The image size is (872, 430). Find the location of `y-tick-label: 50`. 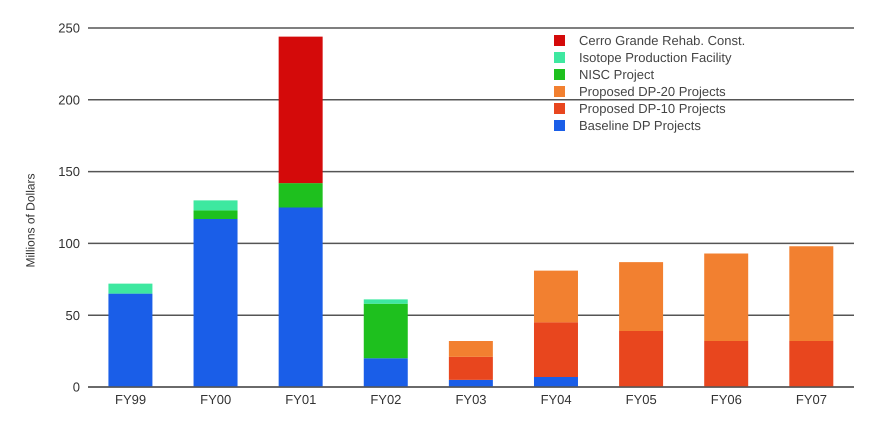

y-tick-label: 50 is located at coordinates (73, 315).